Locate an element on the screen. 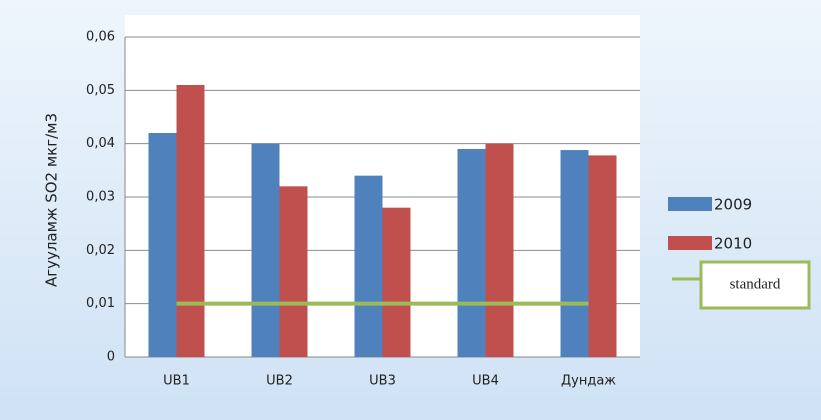 The height and width of the screenshot is (420, 821). y-tick-label: 0,01 is located at coordinates (100, 303).